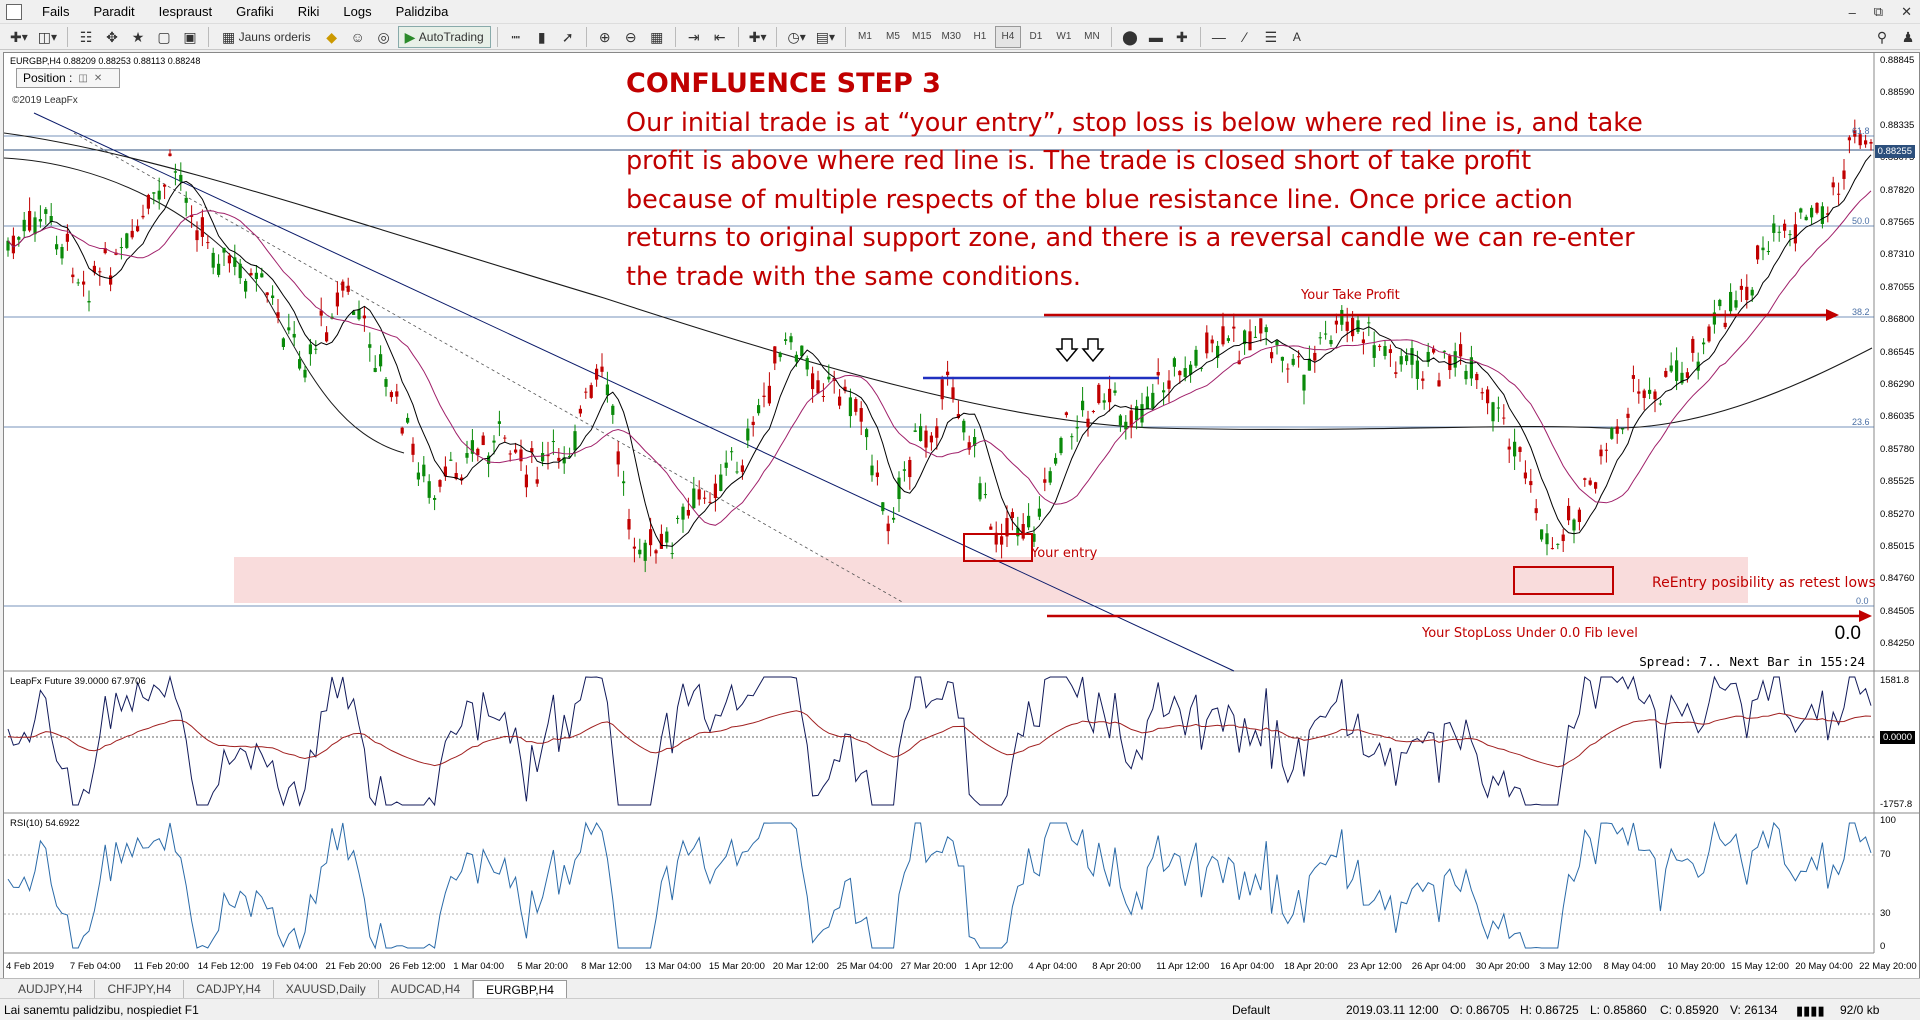 The image size is (1920, 1020). I want to click on price-axis-label: 0.87565, so click(1897, 222).